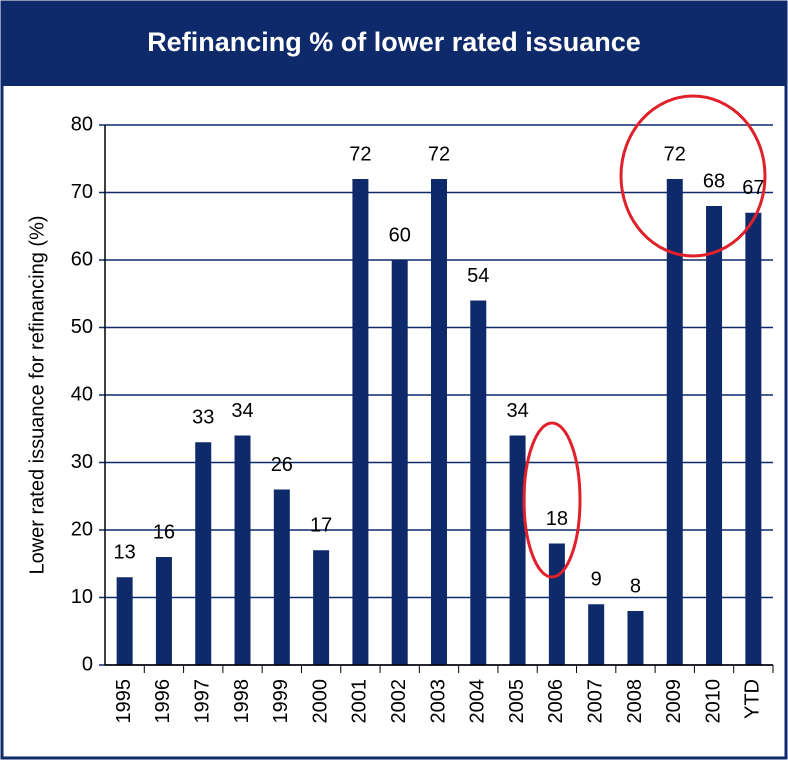 The height and width of the screenshot is (765, 788). What do you see at coordinates (203, 701) in the screenshot?
I see `x-tick-label: 1997` at bounding box center [203, 701].